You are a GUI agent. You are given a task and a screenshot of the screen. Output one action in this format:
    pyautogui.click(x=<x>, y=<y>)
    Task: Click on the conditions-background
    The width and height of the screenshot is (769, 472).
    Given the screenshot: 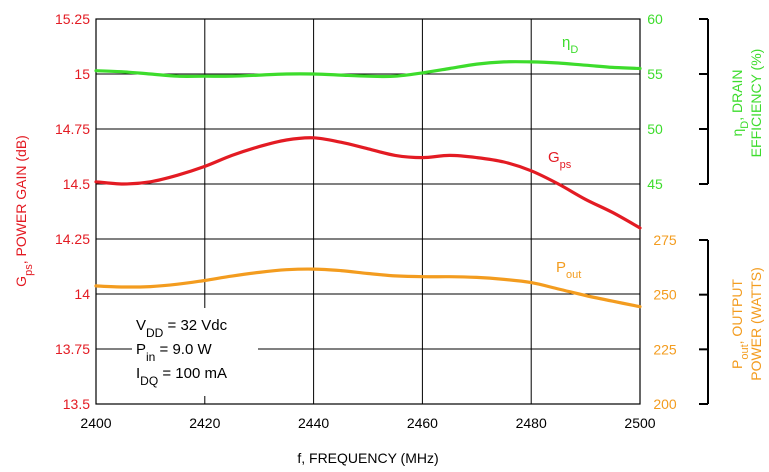 What is the action you would take?
    pyautogui.click(x=195, y=352)
    